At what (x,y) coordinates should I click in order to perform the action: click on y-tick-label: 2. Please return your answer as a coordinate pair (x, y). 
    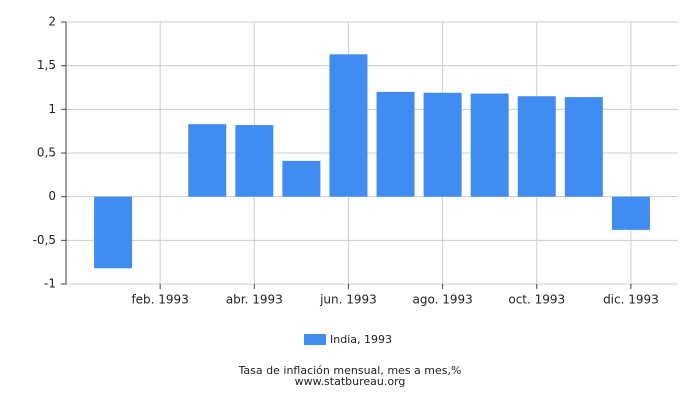
    Looking at the image, I should click on (52, 22).